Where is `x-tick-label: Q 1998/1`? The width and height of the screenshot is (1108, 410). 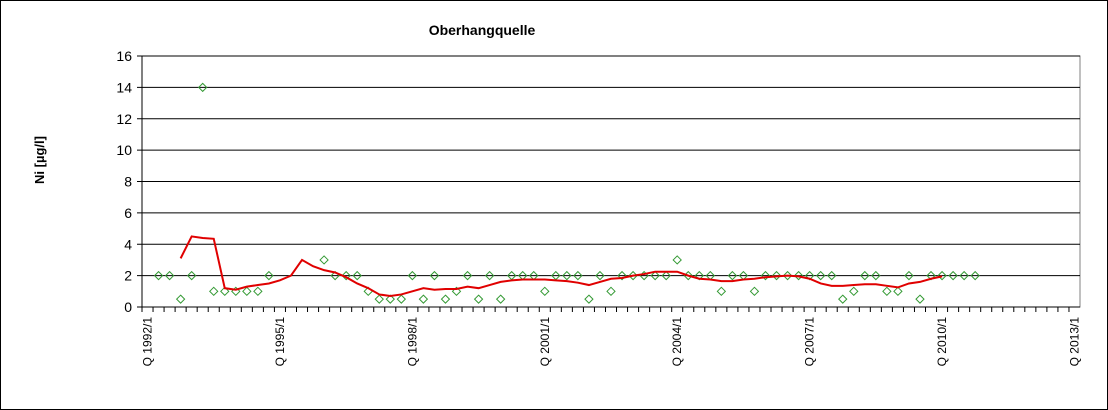 x-tick-label: Q 1998/1 is located at coordinates (412, 342).